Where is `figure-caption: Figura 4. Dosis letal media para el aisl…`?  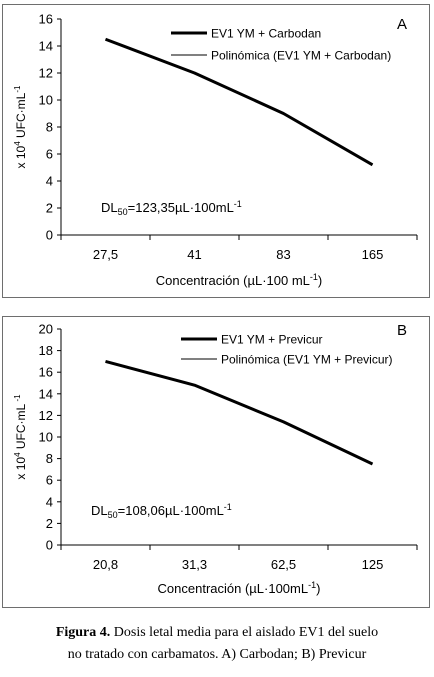 figure-caption: Figura 4. Dosis letal media para el aisl… is located at coordinates (217, 644).